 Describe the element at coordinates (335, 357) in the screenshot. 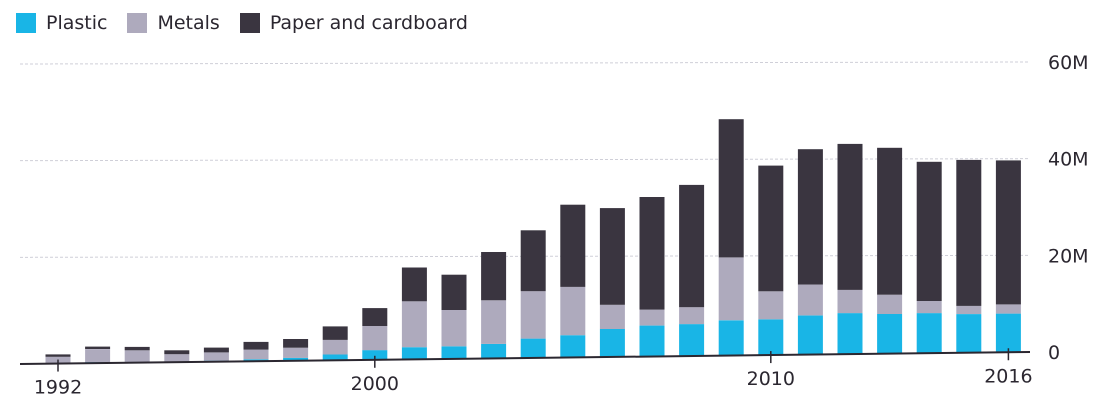

I see `bar-plastic-1999` at that location.